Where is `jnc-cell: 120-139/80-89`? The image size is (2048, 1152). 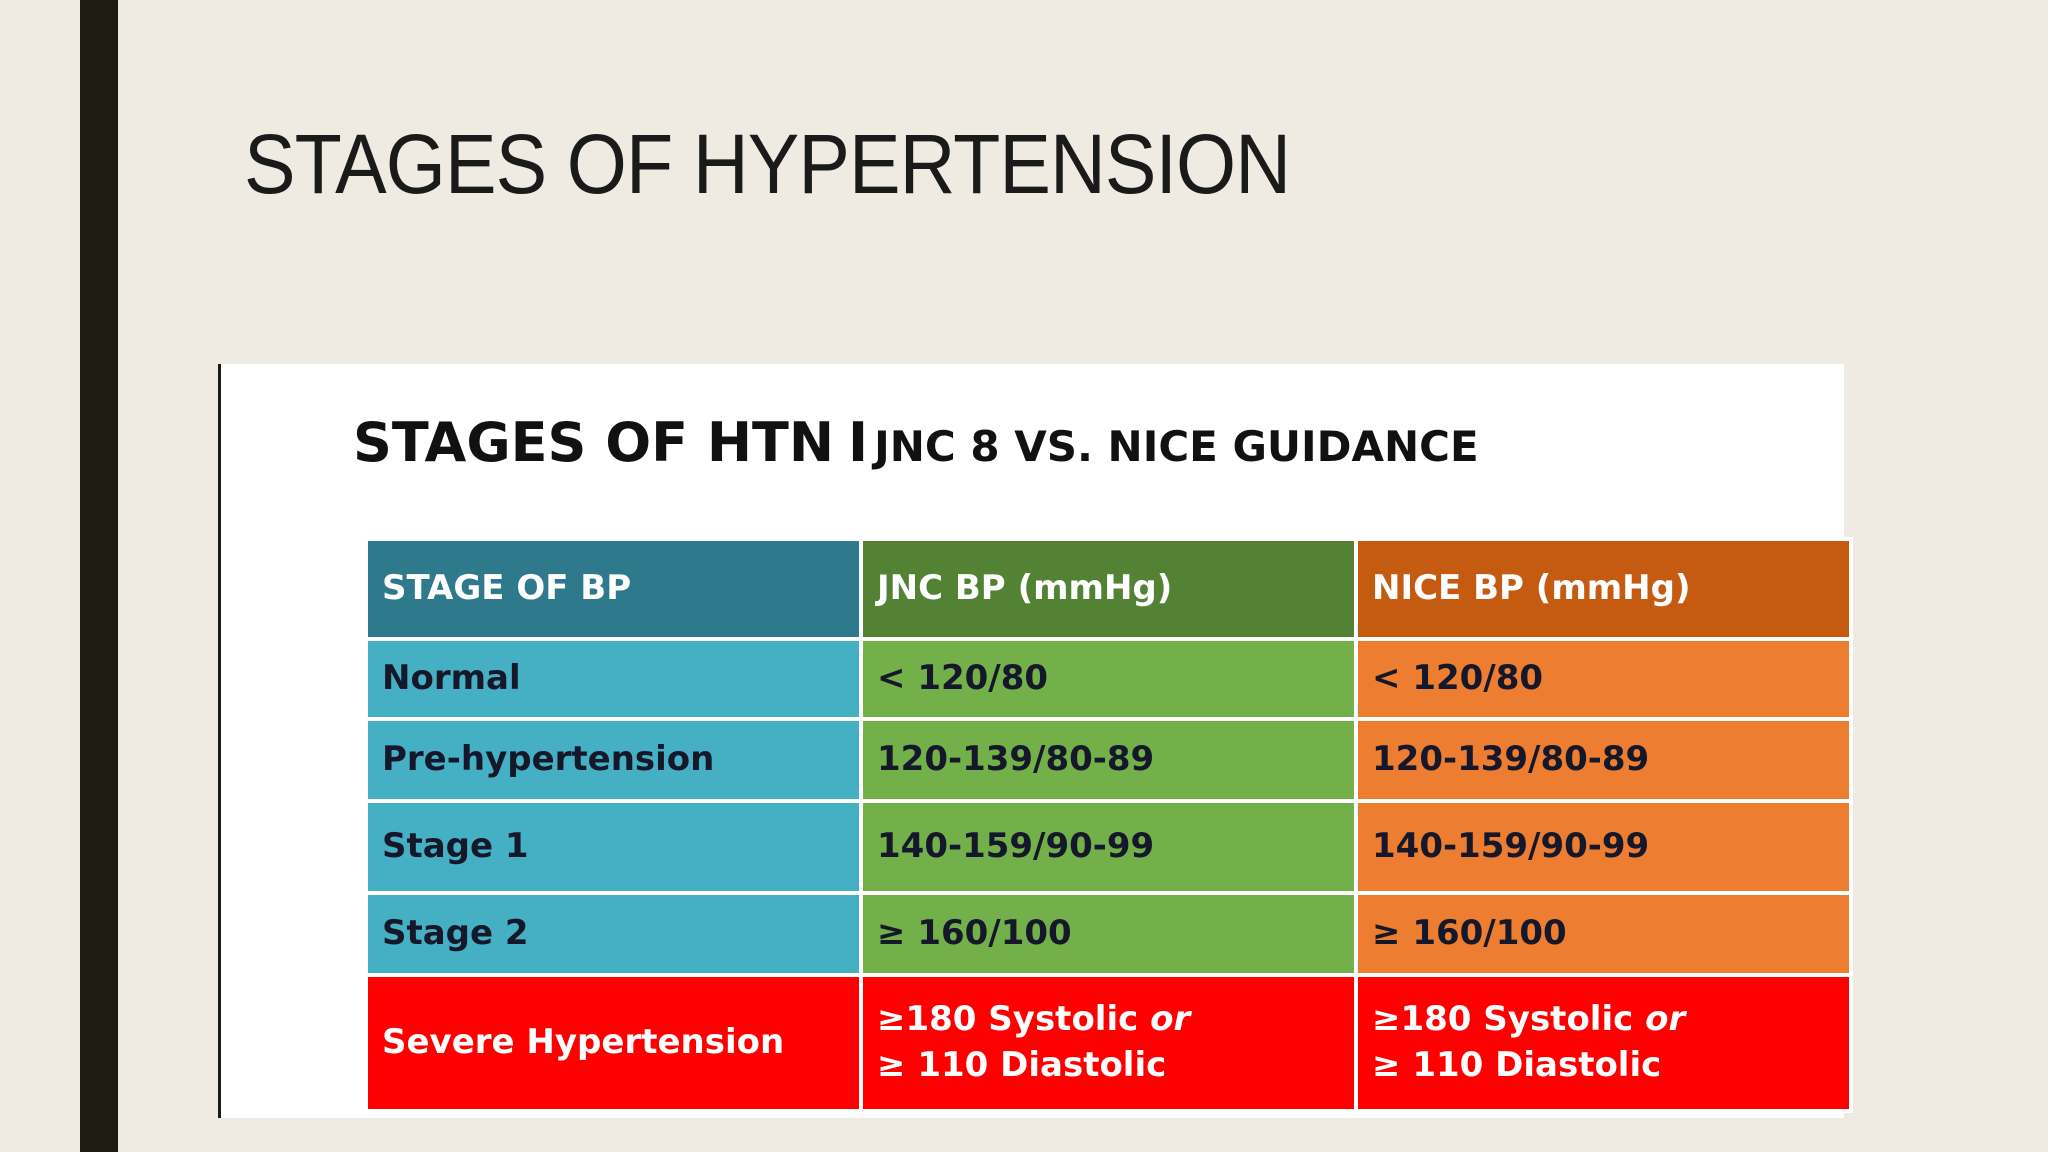
jnc-cell: 120-139/80-89 is located at coordinates (1108, 760).